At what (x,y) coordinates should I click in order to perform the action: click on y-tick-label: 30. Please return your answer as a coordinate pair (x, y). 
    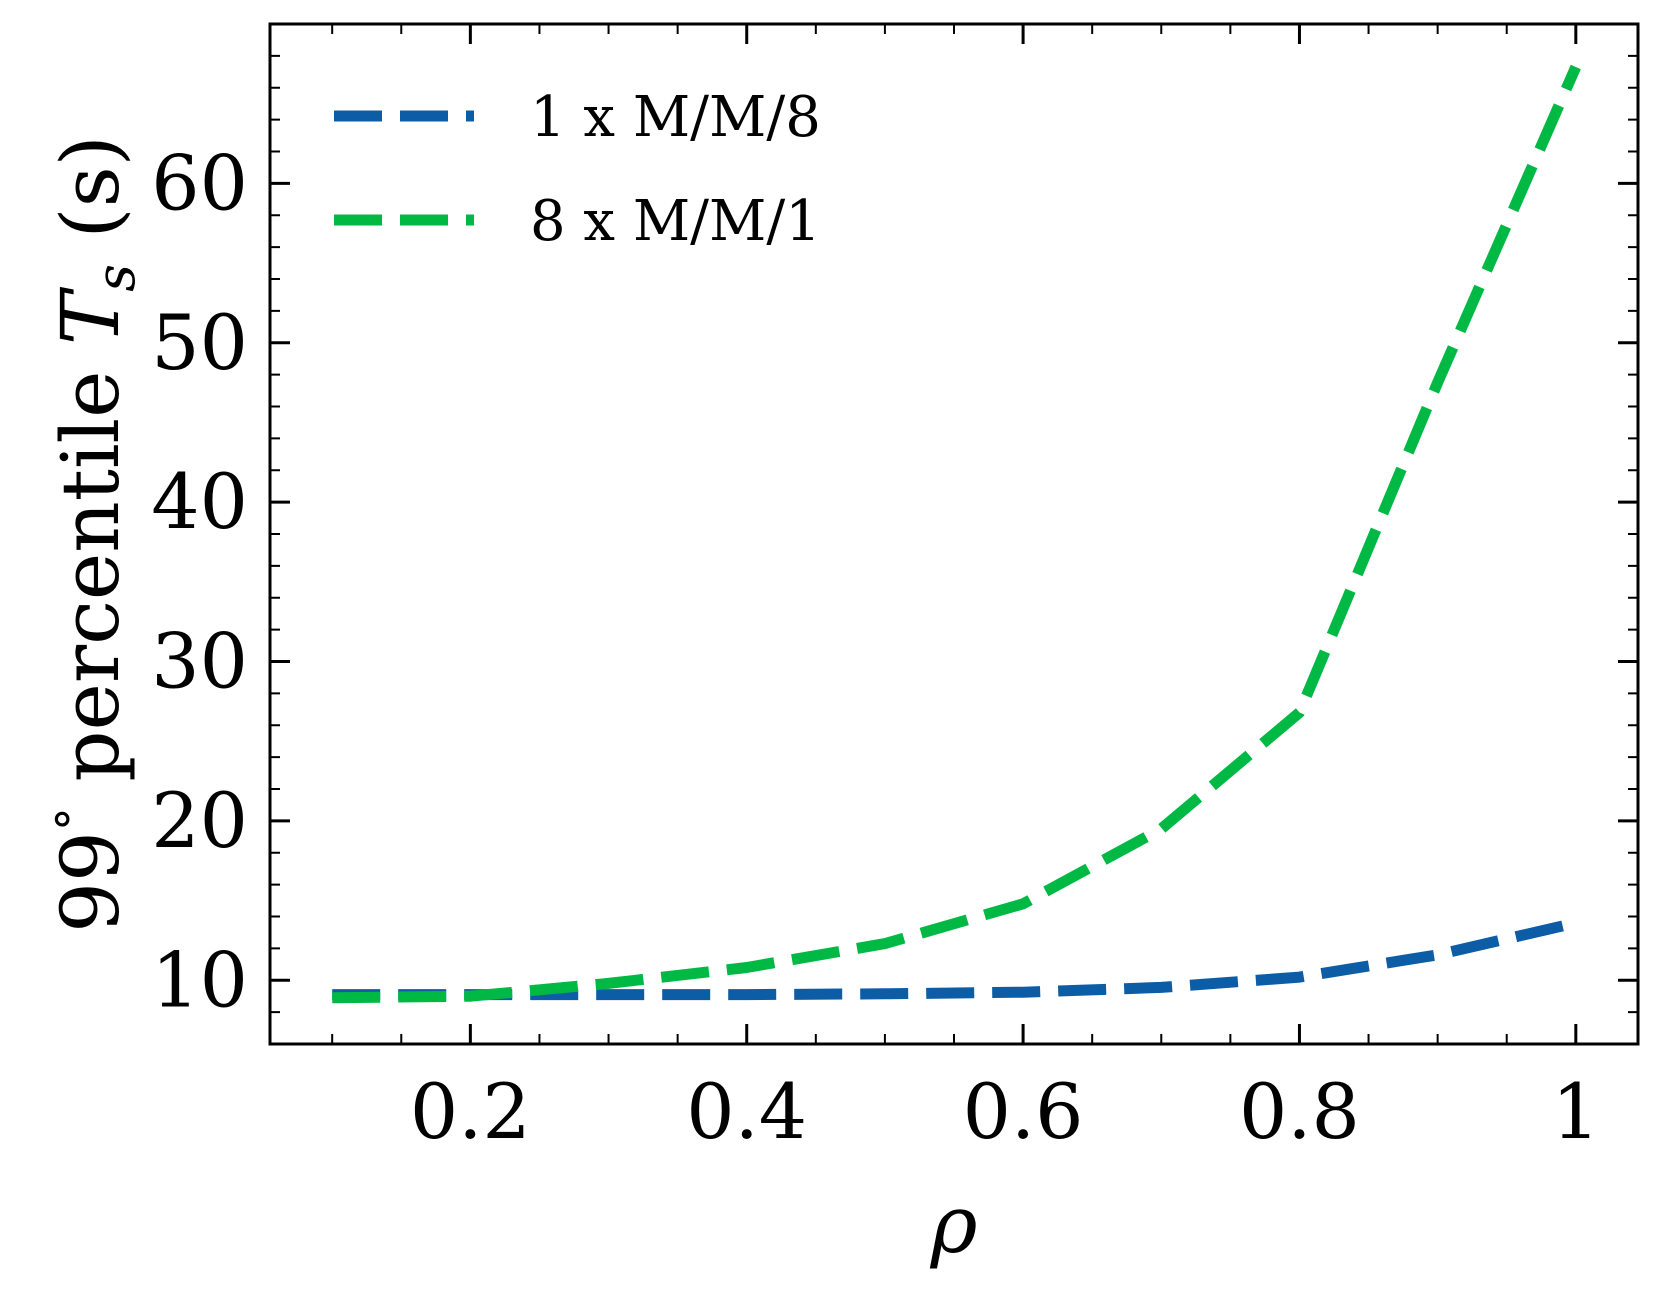
    Looking at the image, I should click on (199, 661).